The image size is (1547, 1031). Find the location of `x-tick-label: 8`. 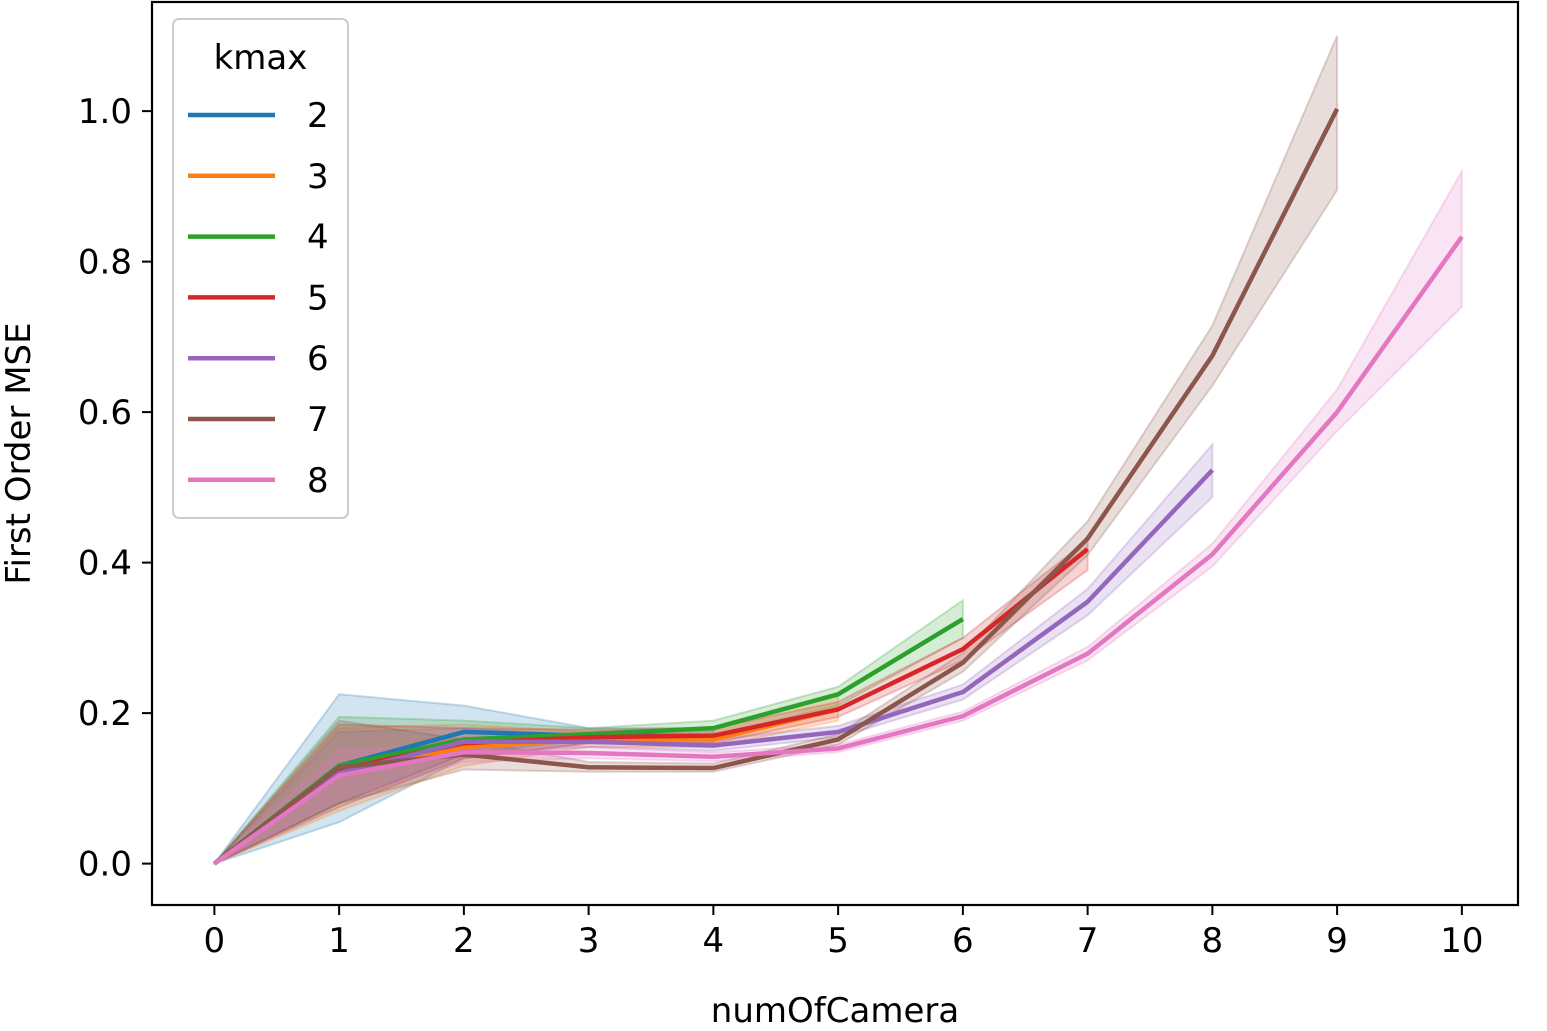

x-tick-label: 8 is located at coordinates (1213, 941).